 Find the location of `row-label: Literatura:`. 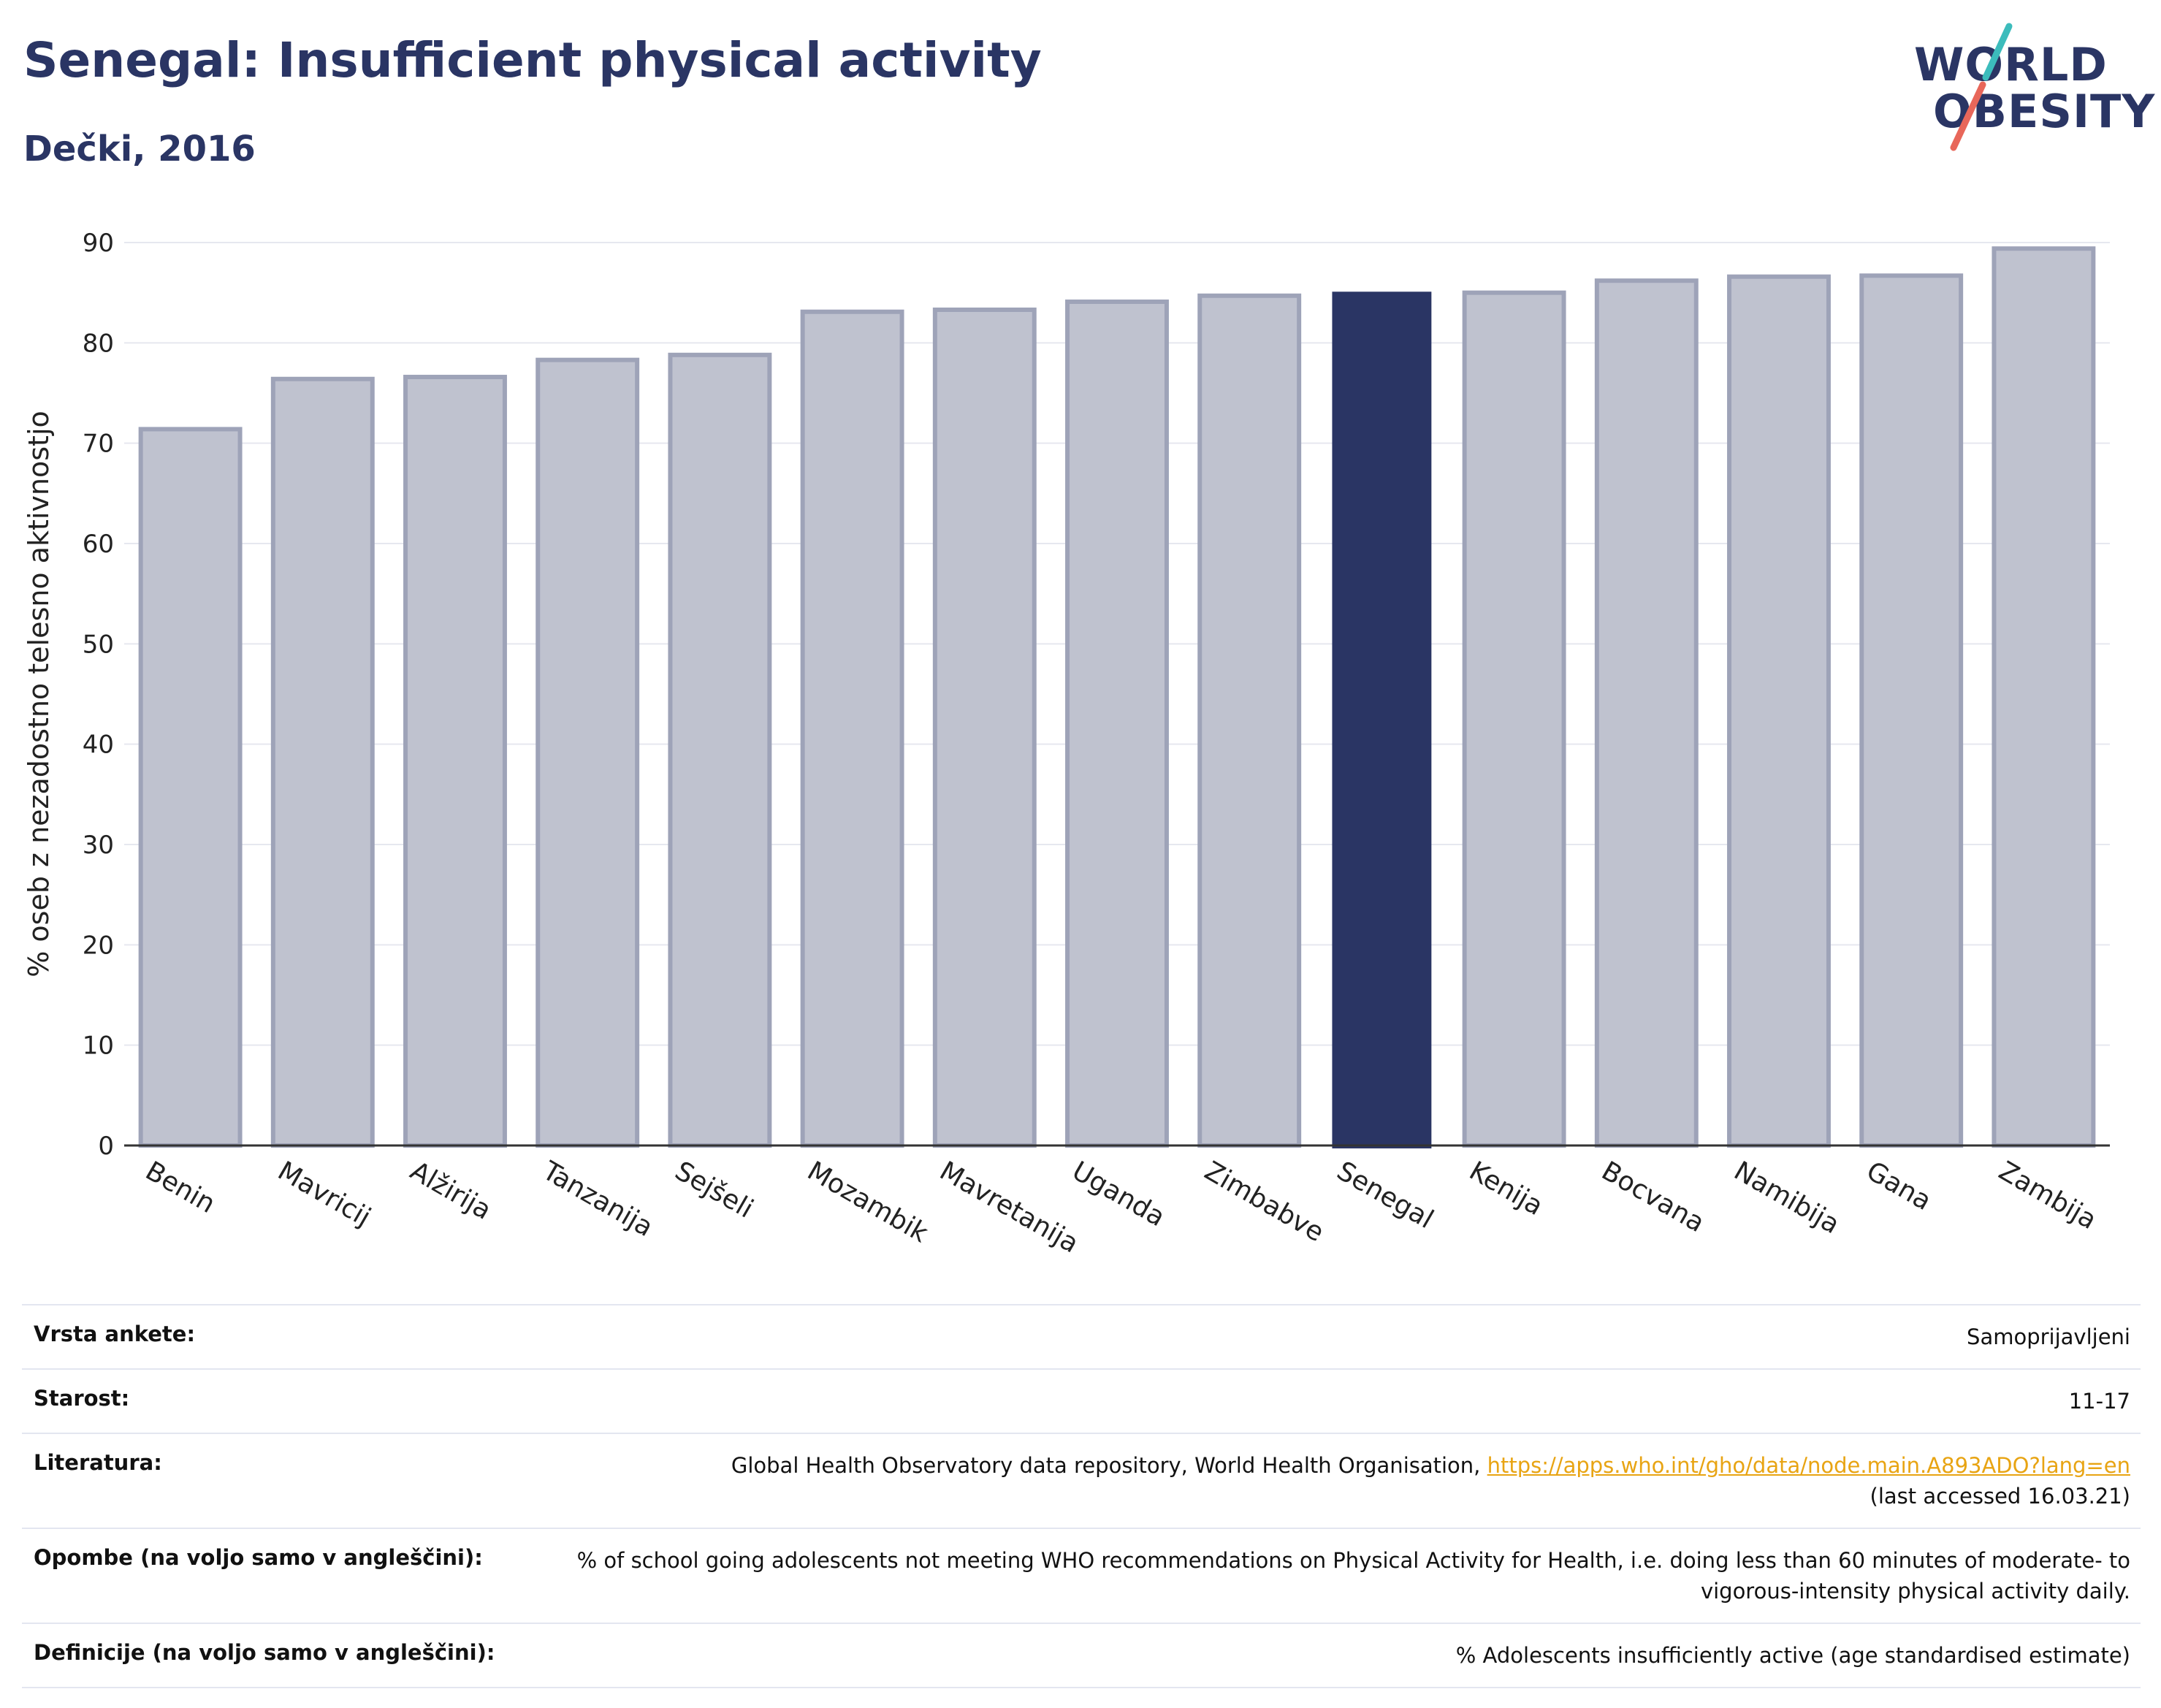

row-label: Literatura: is located at coordinates (98, 1462).